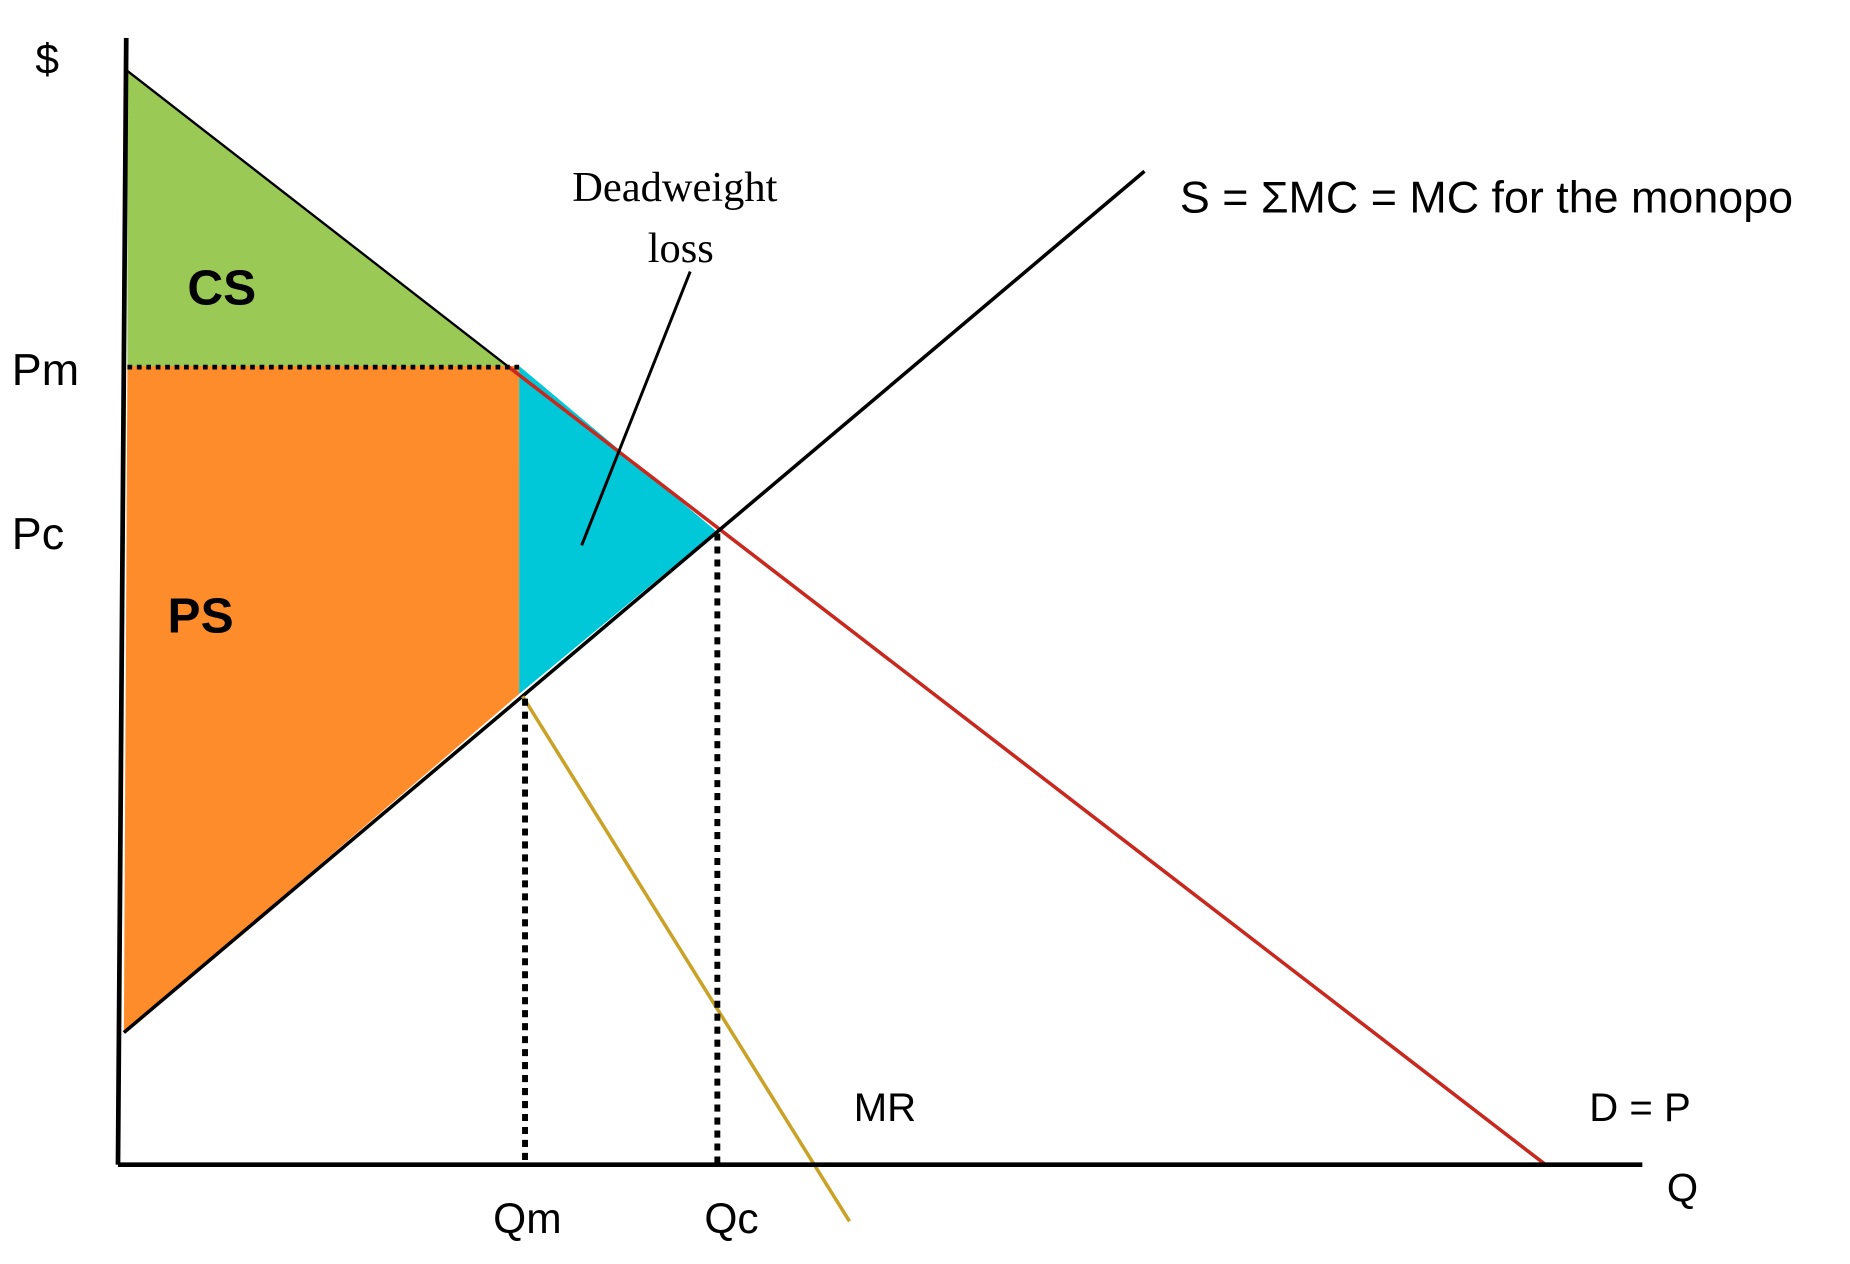  Describe the element at coordinates (317, 218) in the screenshot. I see `demand-upper` at that location.